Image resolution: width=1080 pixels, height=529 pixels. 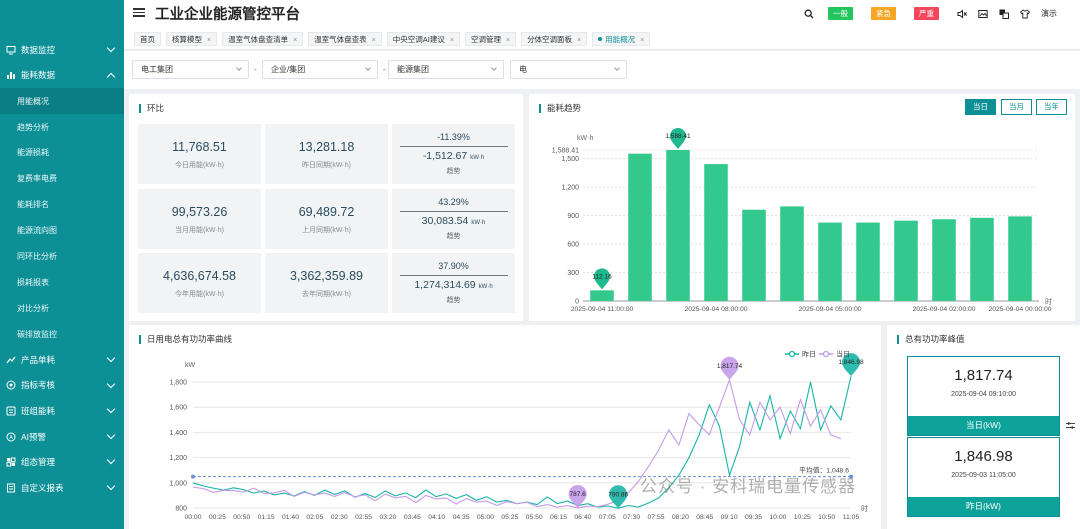 What do you see at coordinates (199, 283) in the screenshot?
I see `stat-card-current: 4,636,674.58 今年用能(kW·h)` at bounding box center [199, 283].